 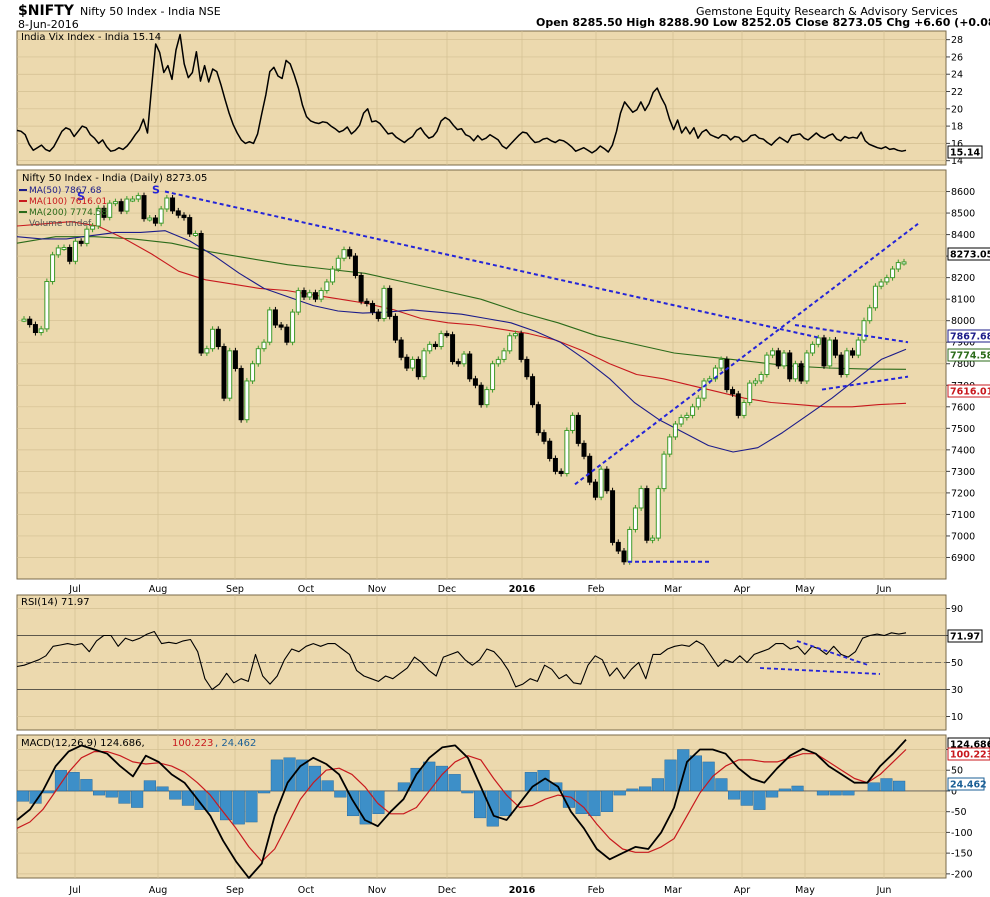 What do you see at coordinates (957, 663) in the screenshot?
I see `y-tick-label: 50` at bounding box center [957, 663].